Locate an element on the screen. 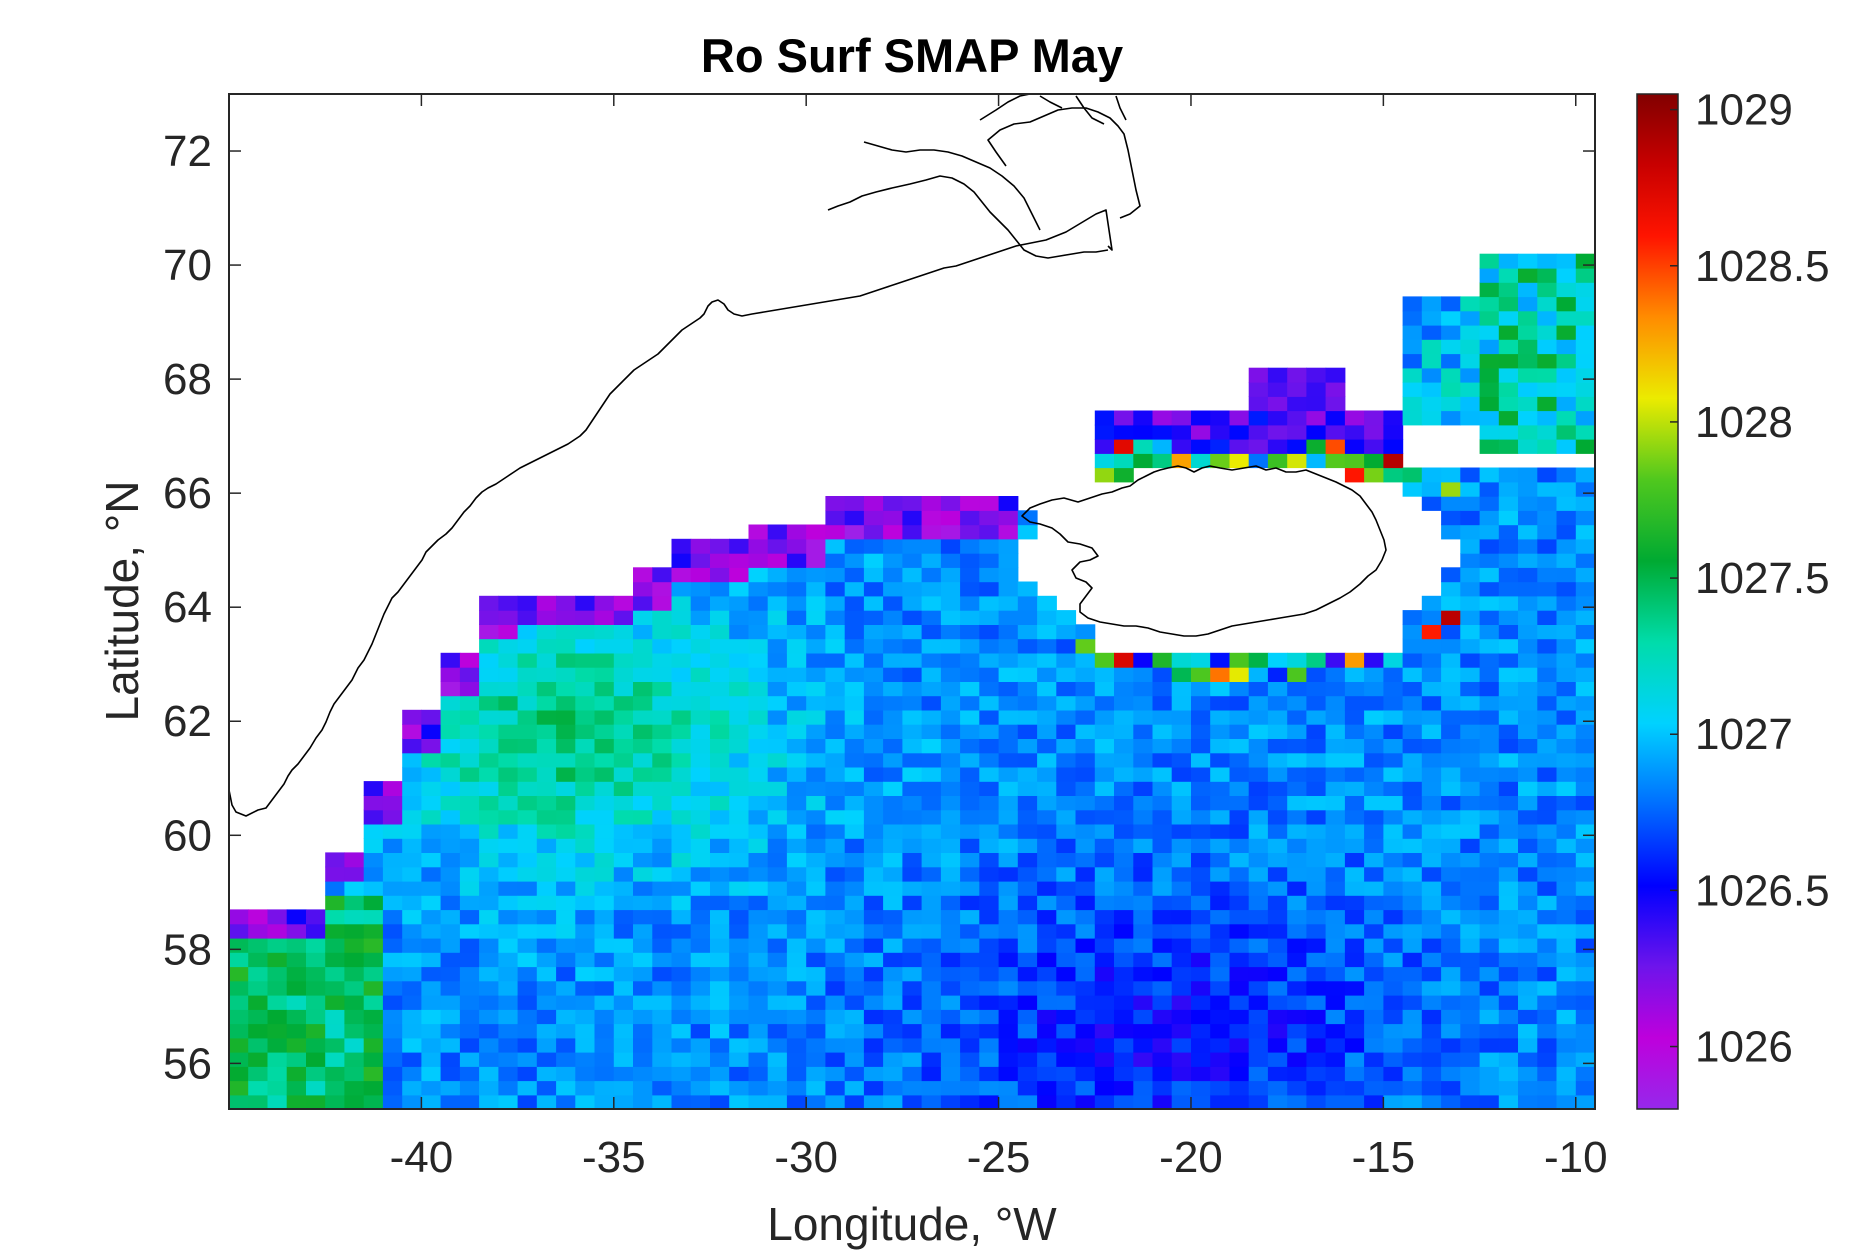 Image resolution: width=1875 pixels, height=1250 pixels. iceland-coastline is located at coordinates (1204, 551).